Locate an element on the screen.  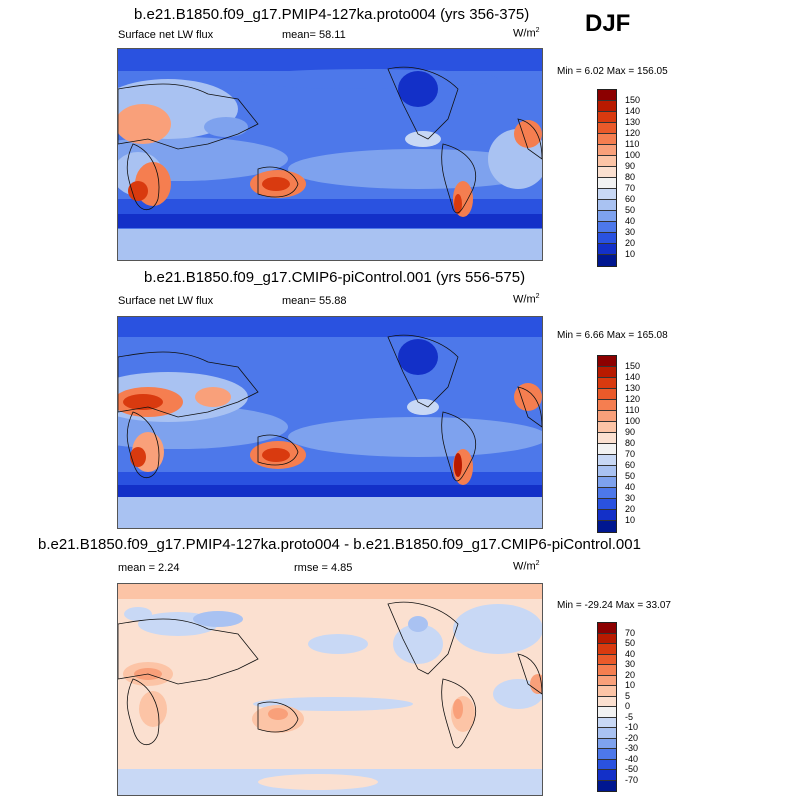
panel3-map-field is located at coordinates (330, 689).